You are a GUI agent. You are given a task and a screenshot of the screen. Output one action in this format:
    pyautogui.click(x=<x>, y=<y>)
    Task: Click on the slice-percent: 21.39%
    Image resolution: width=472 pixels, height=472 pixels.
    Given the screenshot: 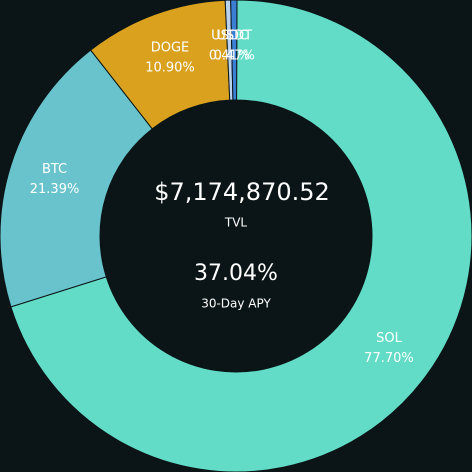 What is the action you would take?
    pyautogui.click(x=55, y=189)
    